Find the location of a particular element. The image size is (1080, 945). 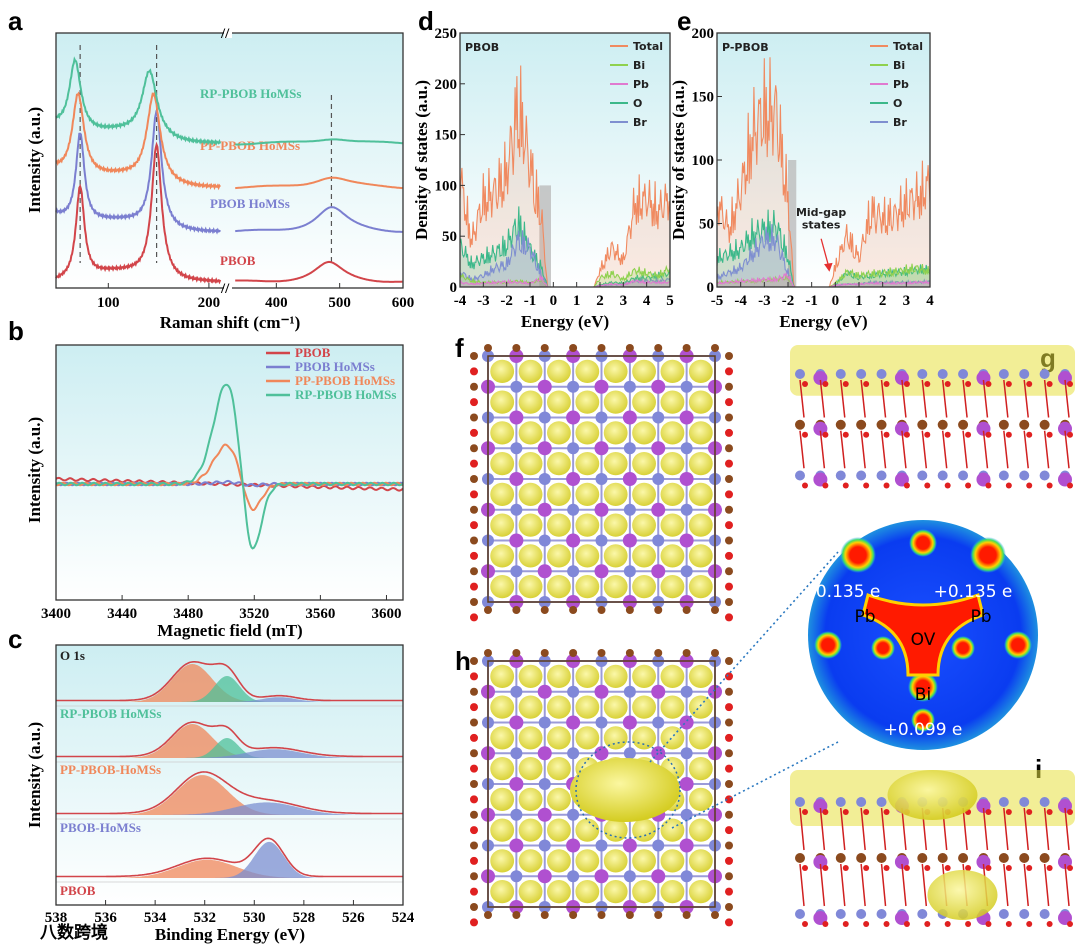

mid-gap-annotation: Mid-gap is located at coordinates (821, 212).